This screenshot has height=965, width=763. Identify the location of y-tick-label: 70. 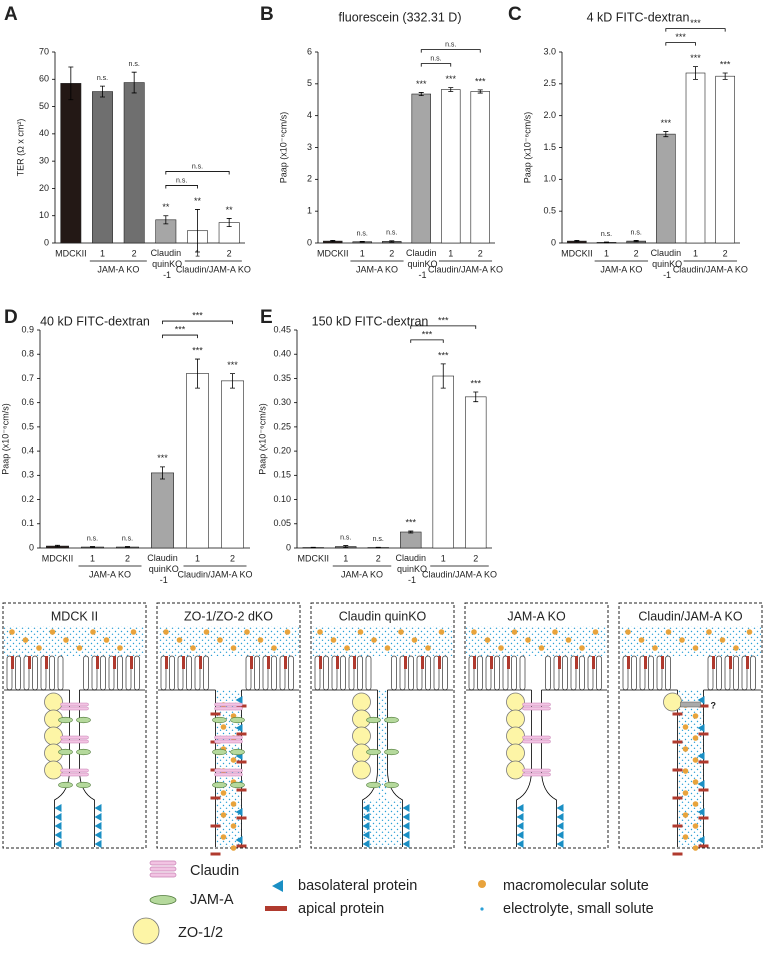
(44, 51).